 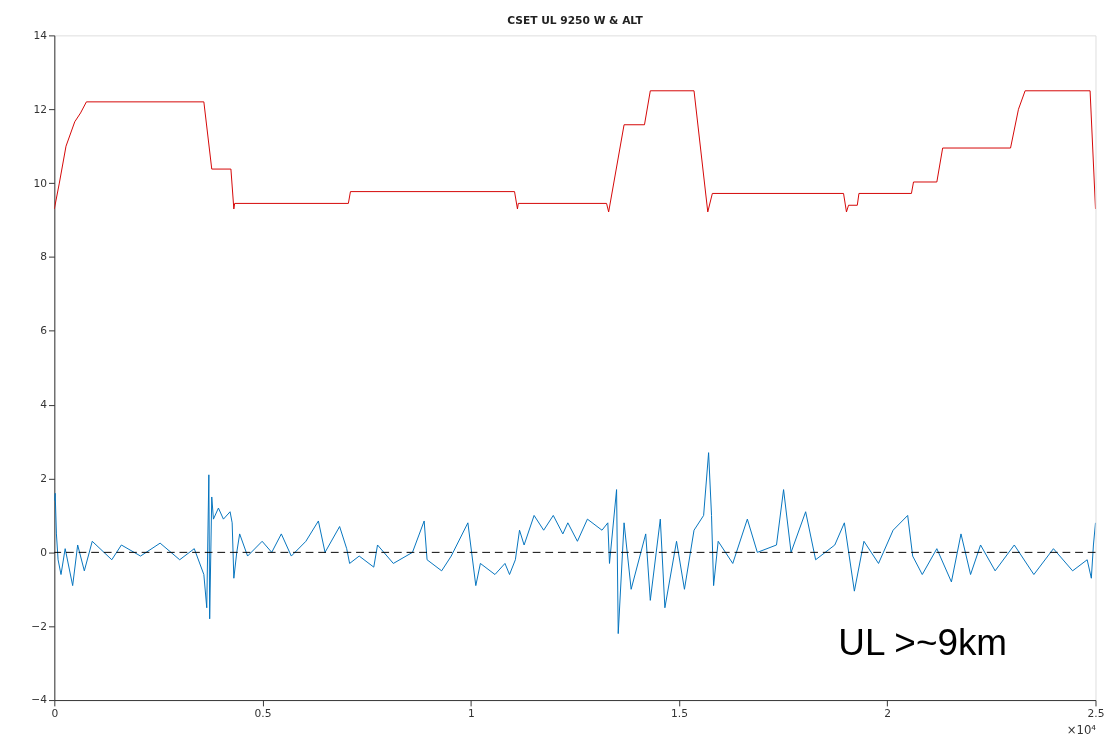 What do you see at coordinates (44, 405) in the screenshot?
I see `y-tick-label: 4` at bounding box center [44, 405].